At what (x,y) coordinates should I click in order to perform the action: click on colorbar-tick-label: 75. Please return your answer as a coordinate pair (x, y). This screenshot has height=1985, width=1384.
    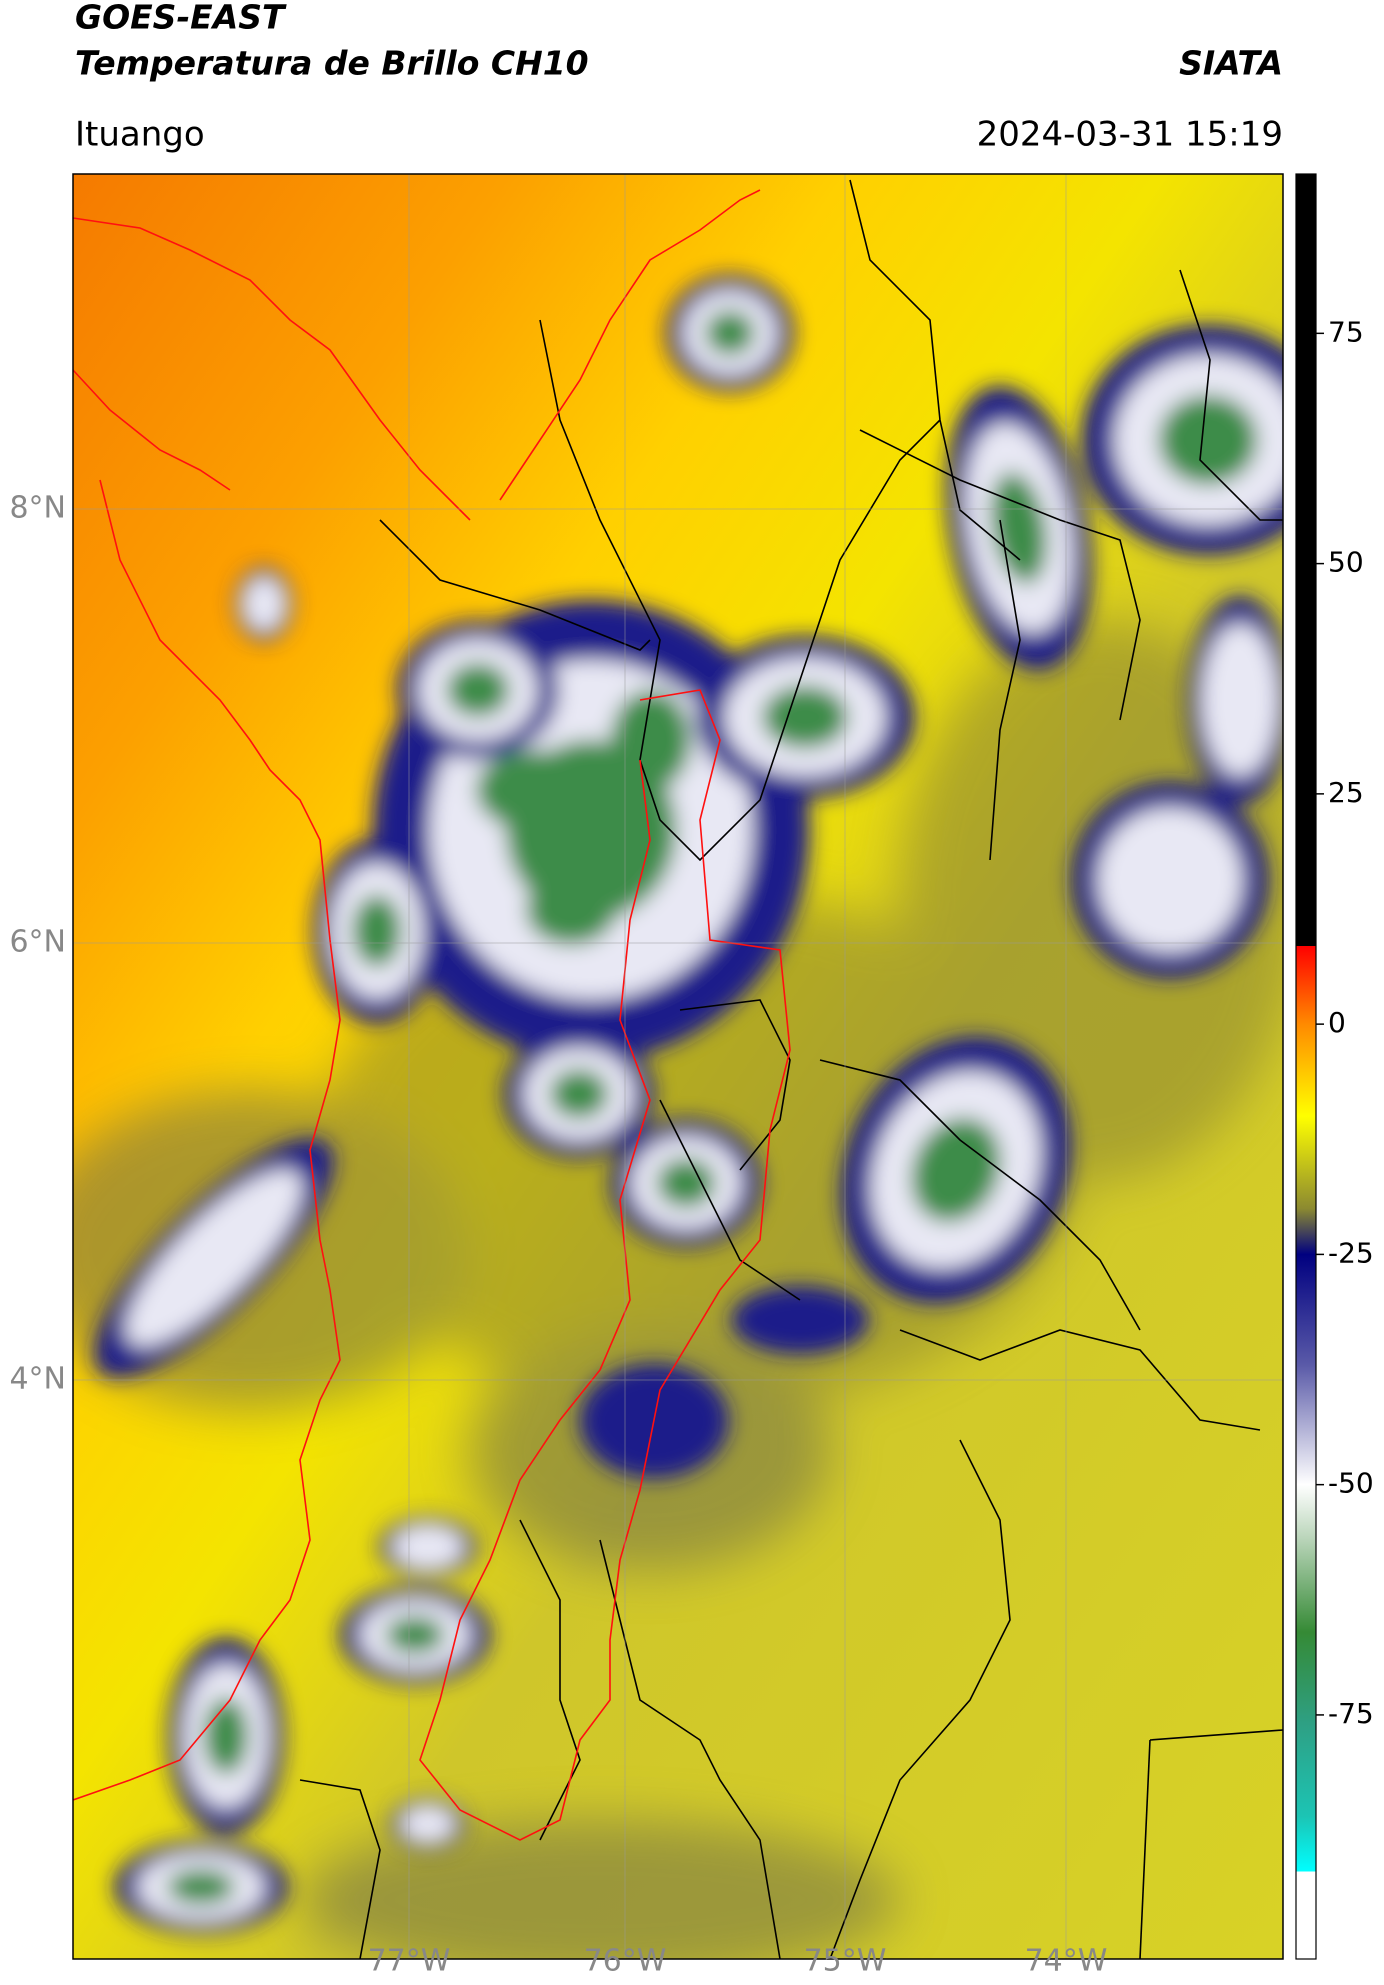
    Looking at the image, I should click on (1346, 331).